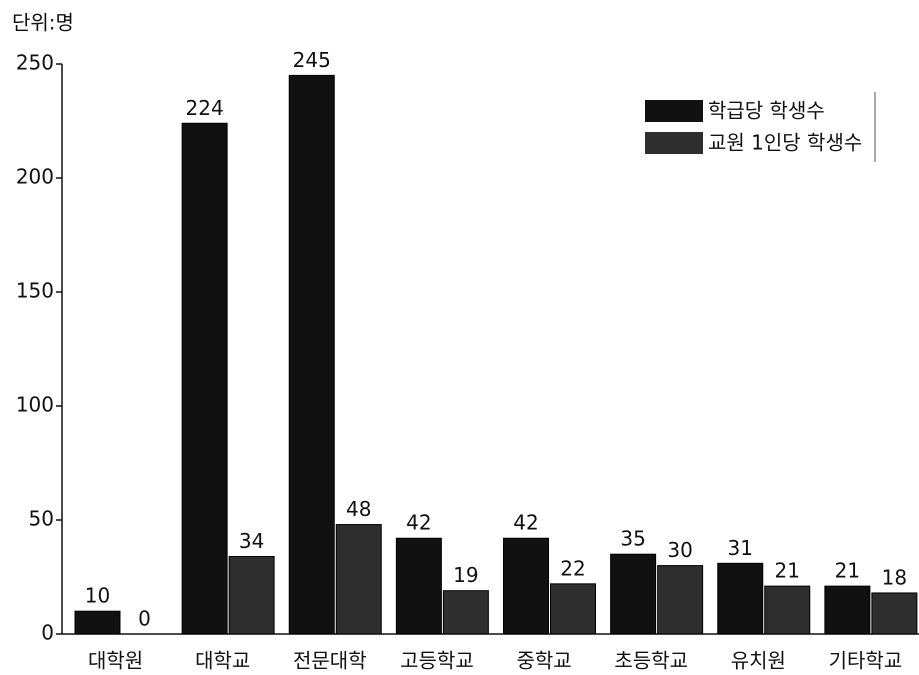  What do you see at coordinates (679, 550) in the screenshot?
I see `value-label: 30` at bounding box center [679, 550].